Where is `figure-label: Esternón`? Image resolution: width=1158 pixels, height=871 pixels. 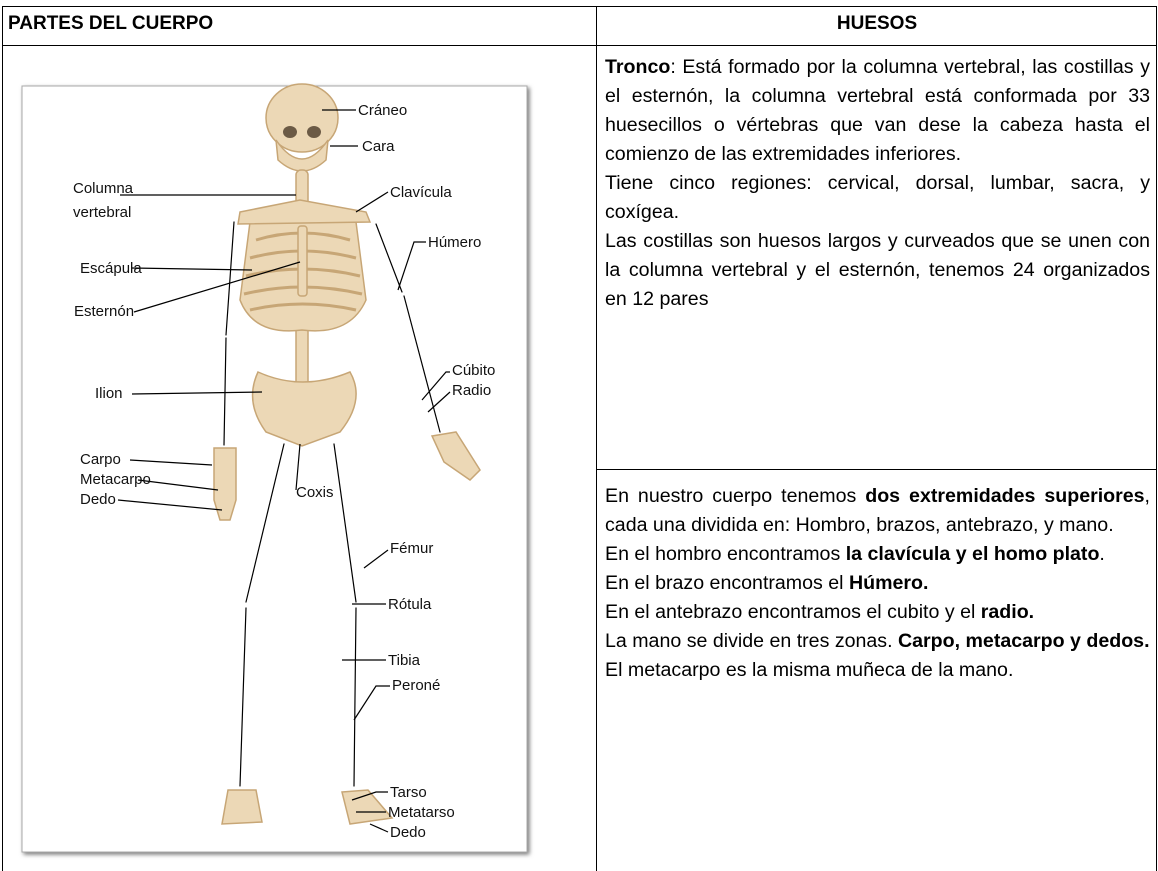 figure-label: Esternón is located at coordinates (104, 311).